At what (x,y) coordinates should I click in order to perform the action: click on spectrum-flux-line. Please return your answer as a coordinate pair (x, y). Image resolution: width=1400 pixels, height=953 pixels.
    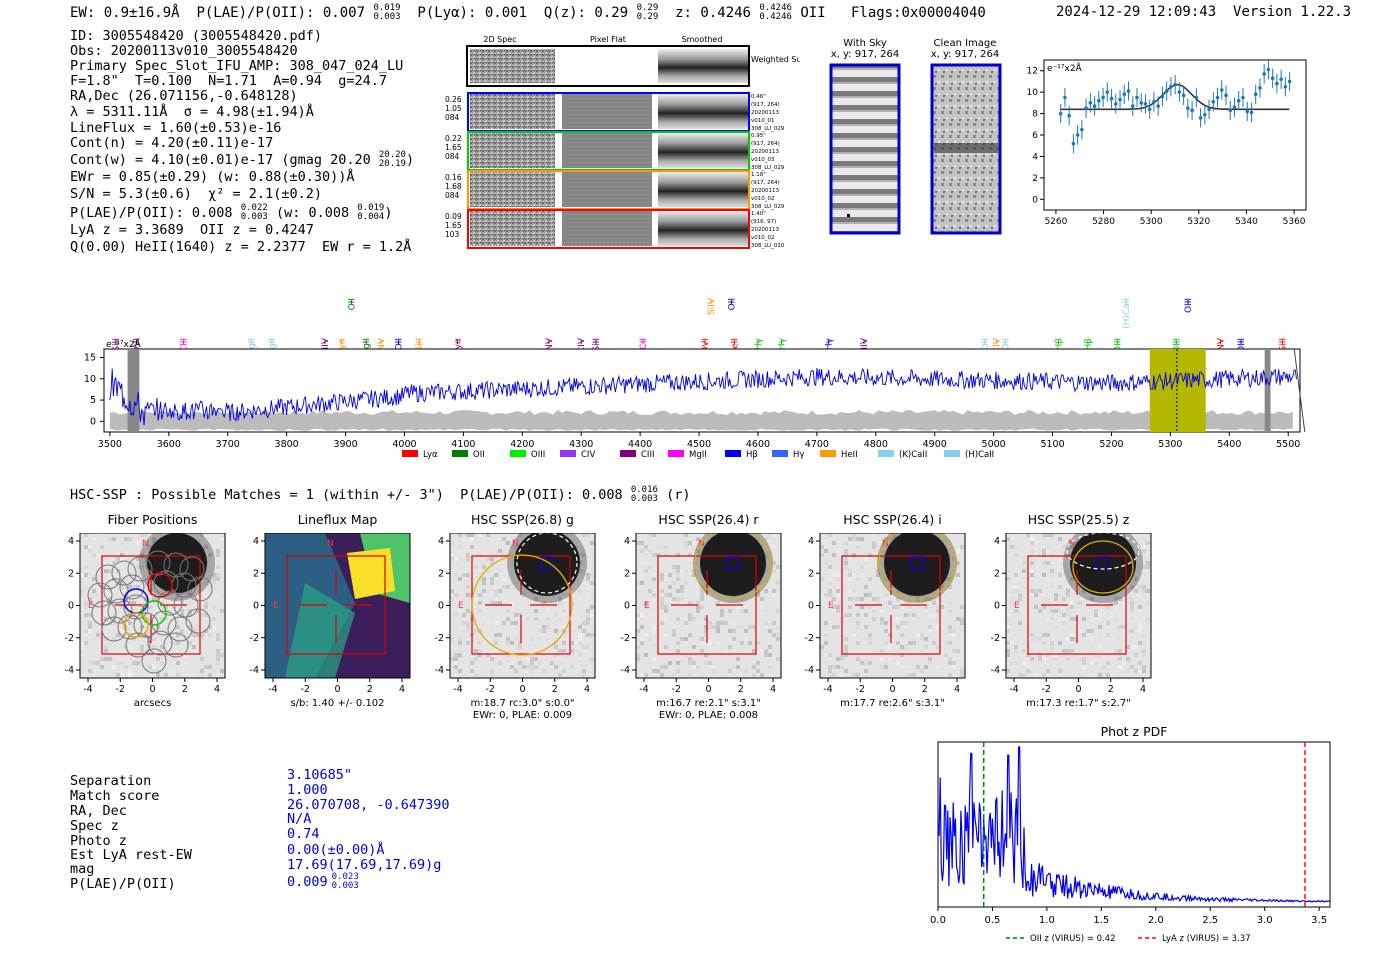
    Looking at the image, I should click on (703, 396).